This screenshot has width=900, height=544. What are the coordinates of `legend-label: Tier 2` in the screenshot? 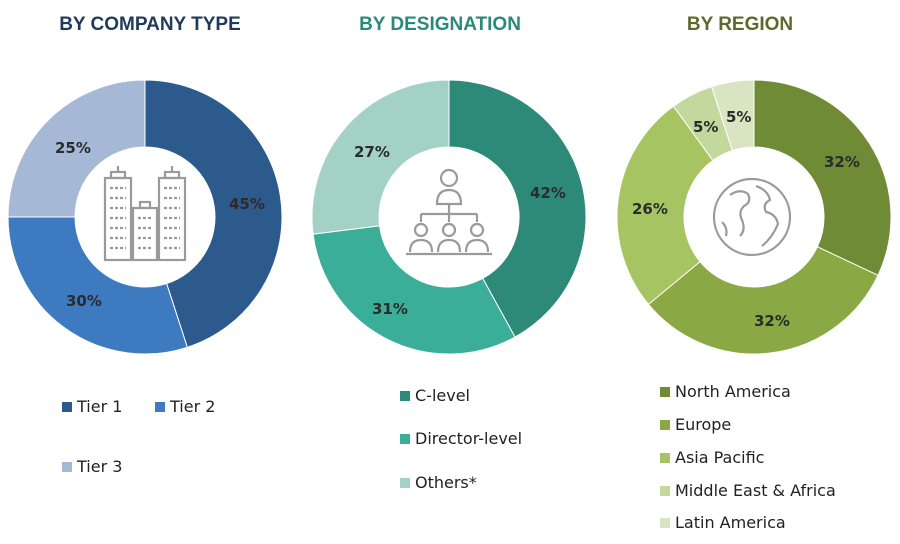 It's located at (193, 406).